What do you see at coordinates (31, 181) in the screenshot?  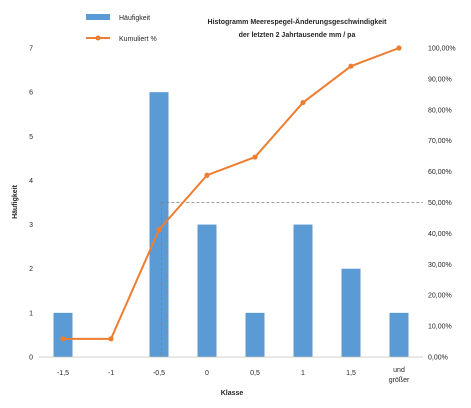 I see `y-left-tick-label: 4` at bounding box center [31, 181].